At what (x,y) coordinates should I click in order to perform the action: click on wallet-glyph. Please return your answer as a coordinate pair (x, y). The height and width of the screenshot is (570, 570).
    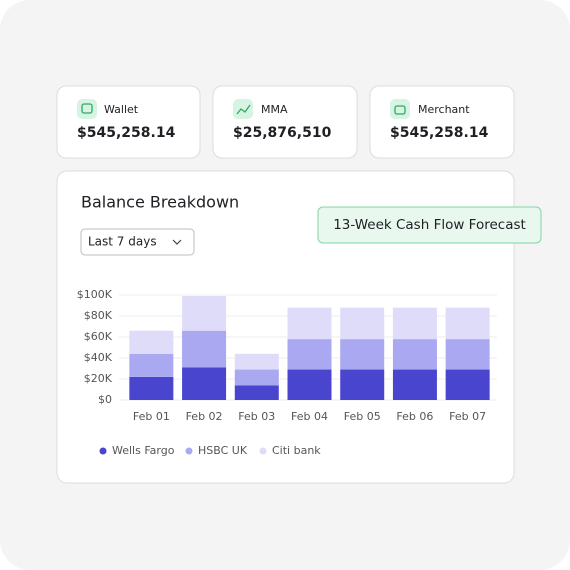
    Looking at the image, I should click on (87, 108).